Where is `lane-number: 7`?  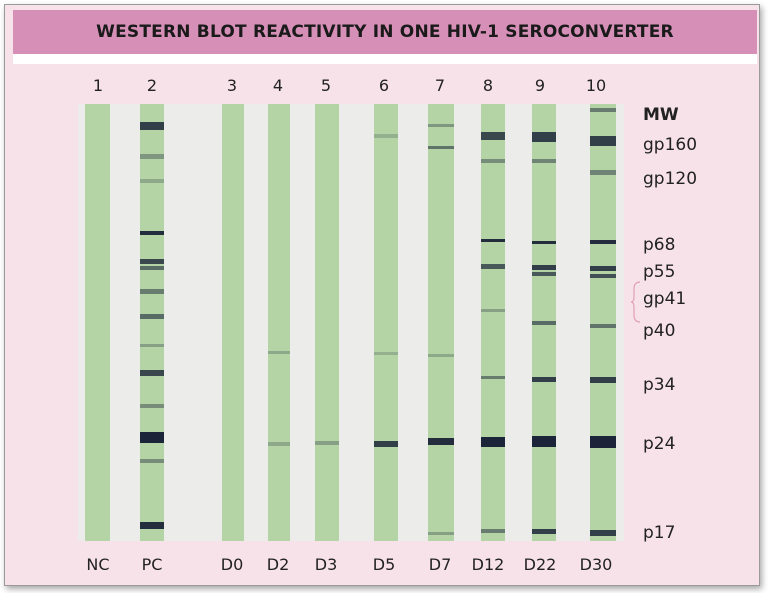 lane-number: 7 is located at coordinates (440, 85).